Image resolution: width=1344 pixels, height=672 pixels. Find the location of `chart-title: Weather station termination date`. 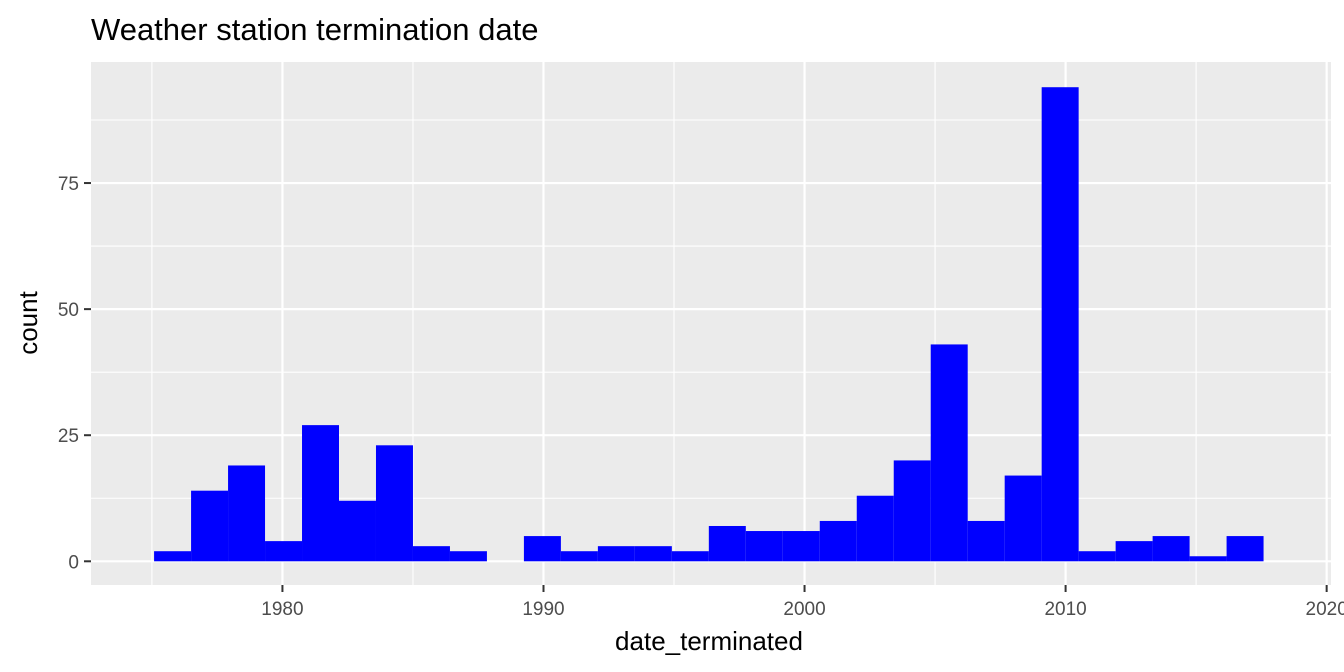

chart-title: Weather station termination date is located at coordinates (314, 29).